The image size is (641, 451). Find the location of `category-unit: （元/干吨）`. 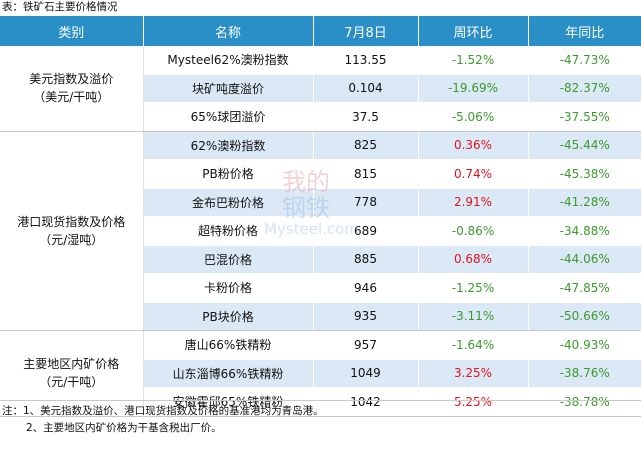

category-unit: （元/干吨） is located at coordinates (71, 382).